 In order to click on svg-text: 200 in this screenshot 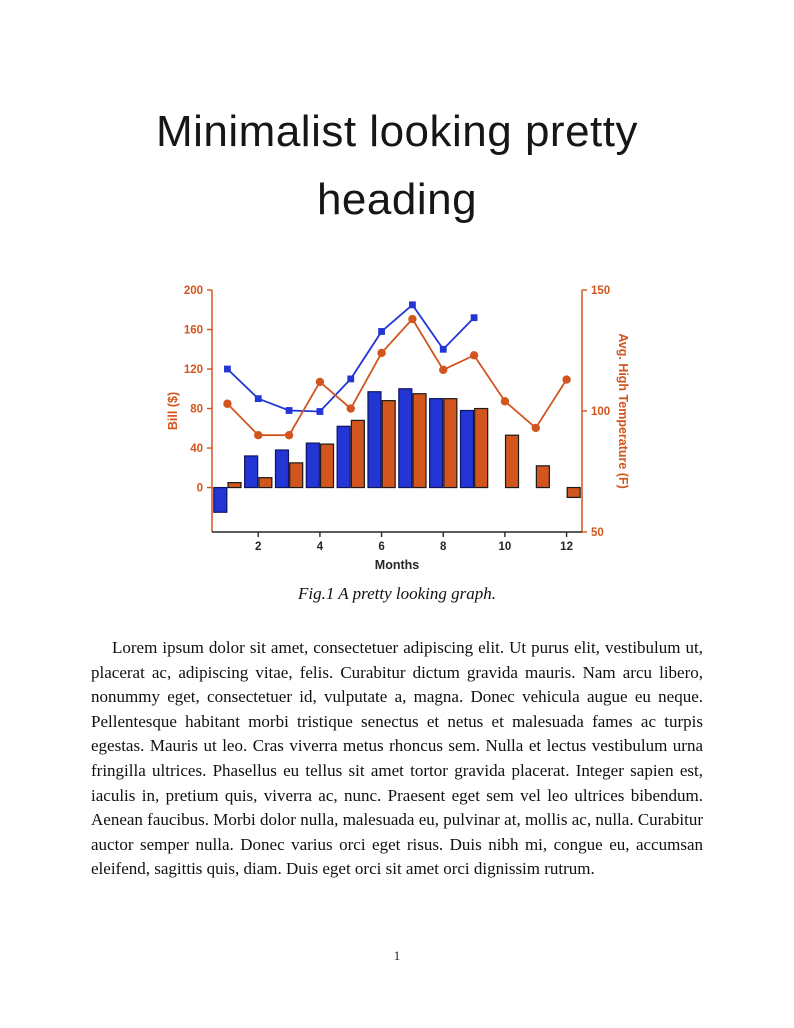, I will do `click(193, 291)`.